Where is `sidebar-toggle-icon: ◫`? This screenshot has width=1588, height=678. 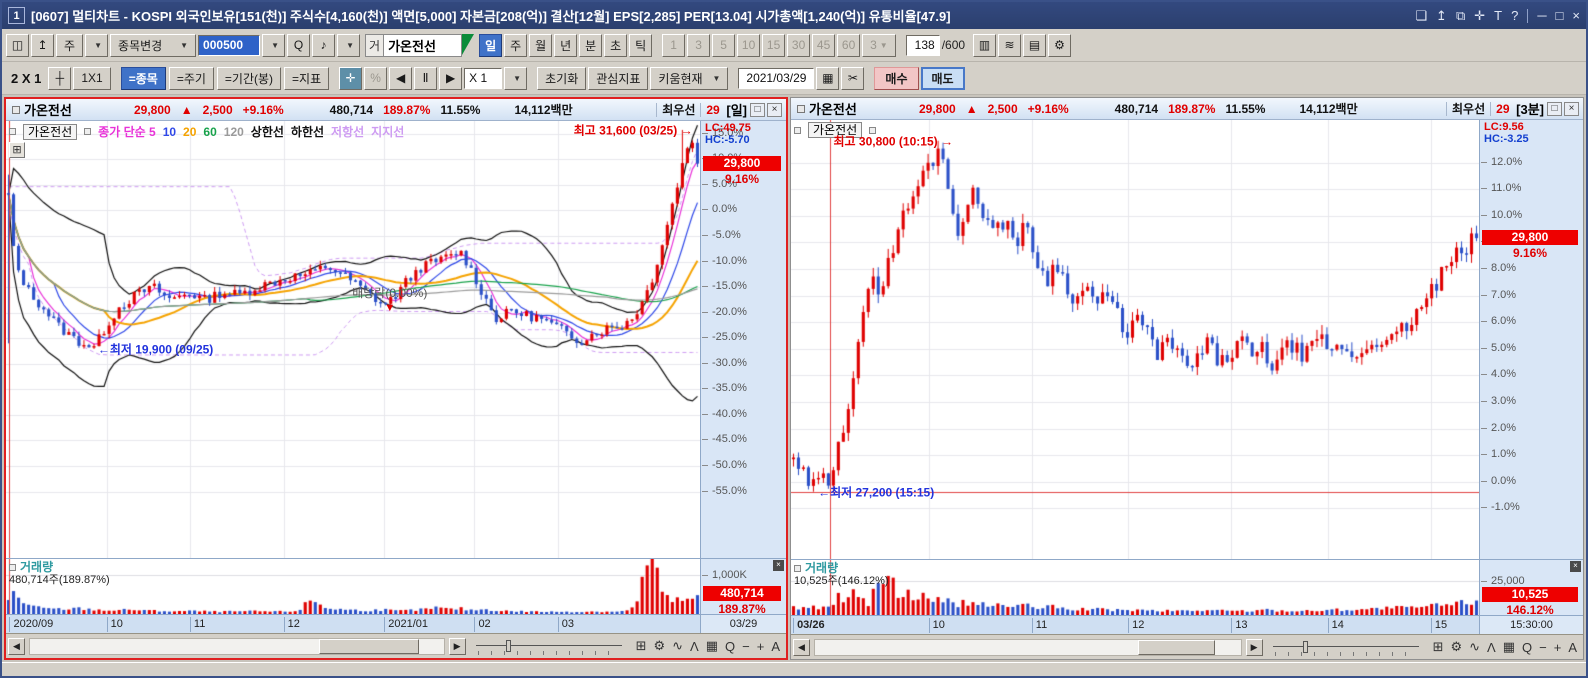 sidebar-toggle-icon: ◫ is located at coordinates (17, 45).